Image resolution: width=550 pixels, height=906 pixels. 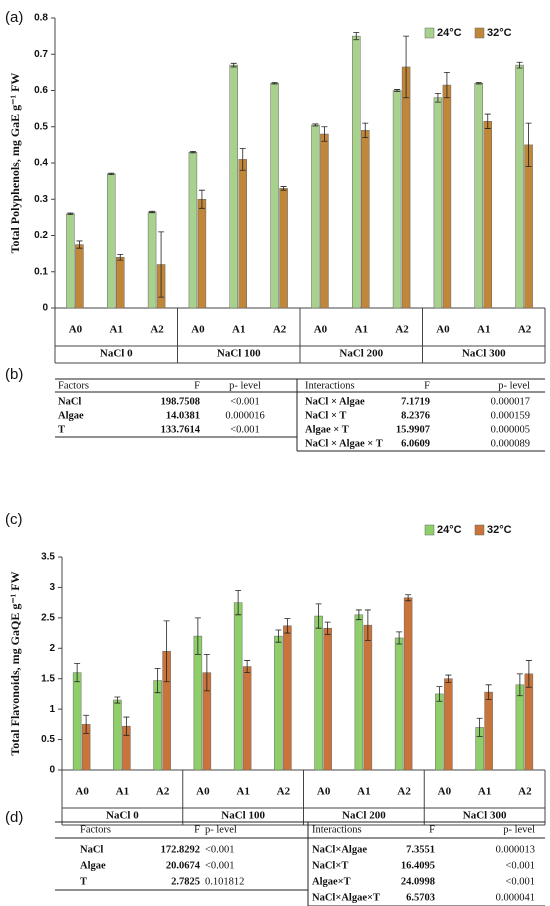 I want to click on table-cell: 24.0998, so click(x=418, y=881).